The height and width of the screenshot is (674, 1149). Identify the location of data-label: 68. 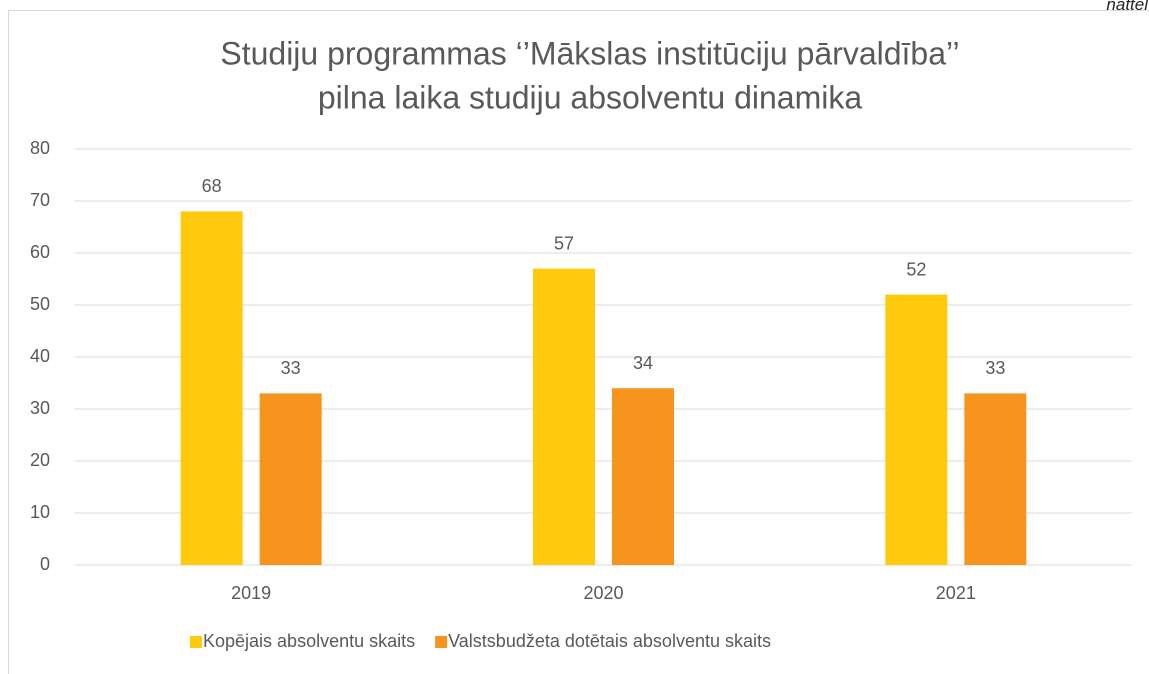
(212, 186).